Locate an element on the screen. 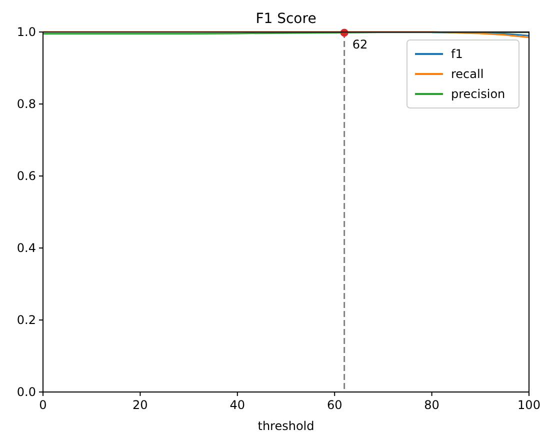  y-tick-label: 0.4 is located at coordinates (26, 248).